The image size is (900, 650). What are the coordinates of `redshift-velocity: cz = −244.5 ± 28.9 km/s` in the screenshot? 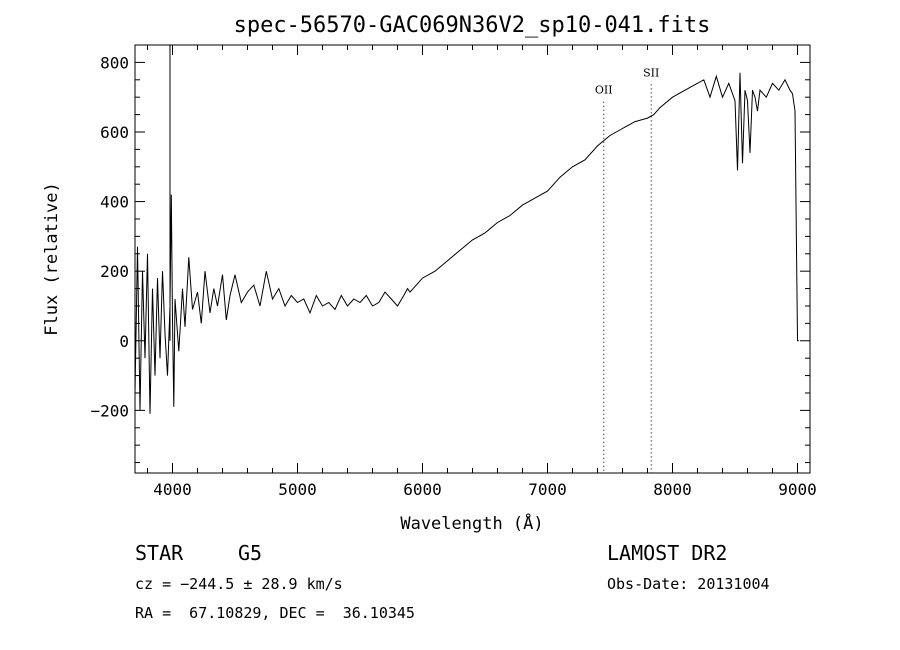 It's located at (239, 584).